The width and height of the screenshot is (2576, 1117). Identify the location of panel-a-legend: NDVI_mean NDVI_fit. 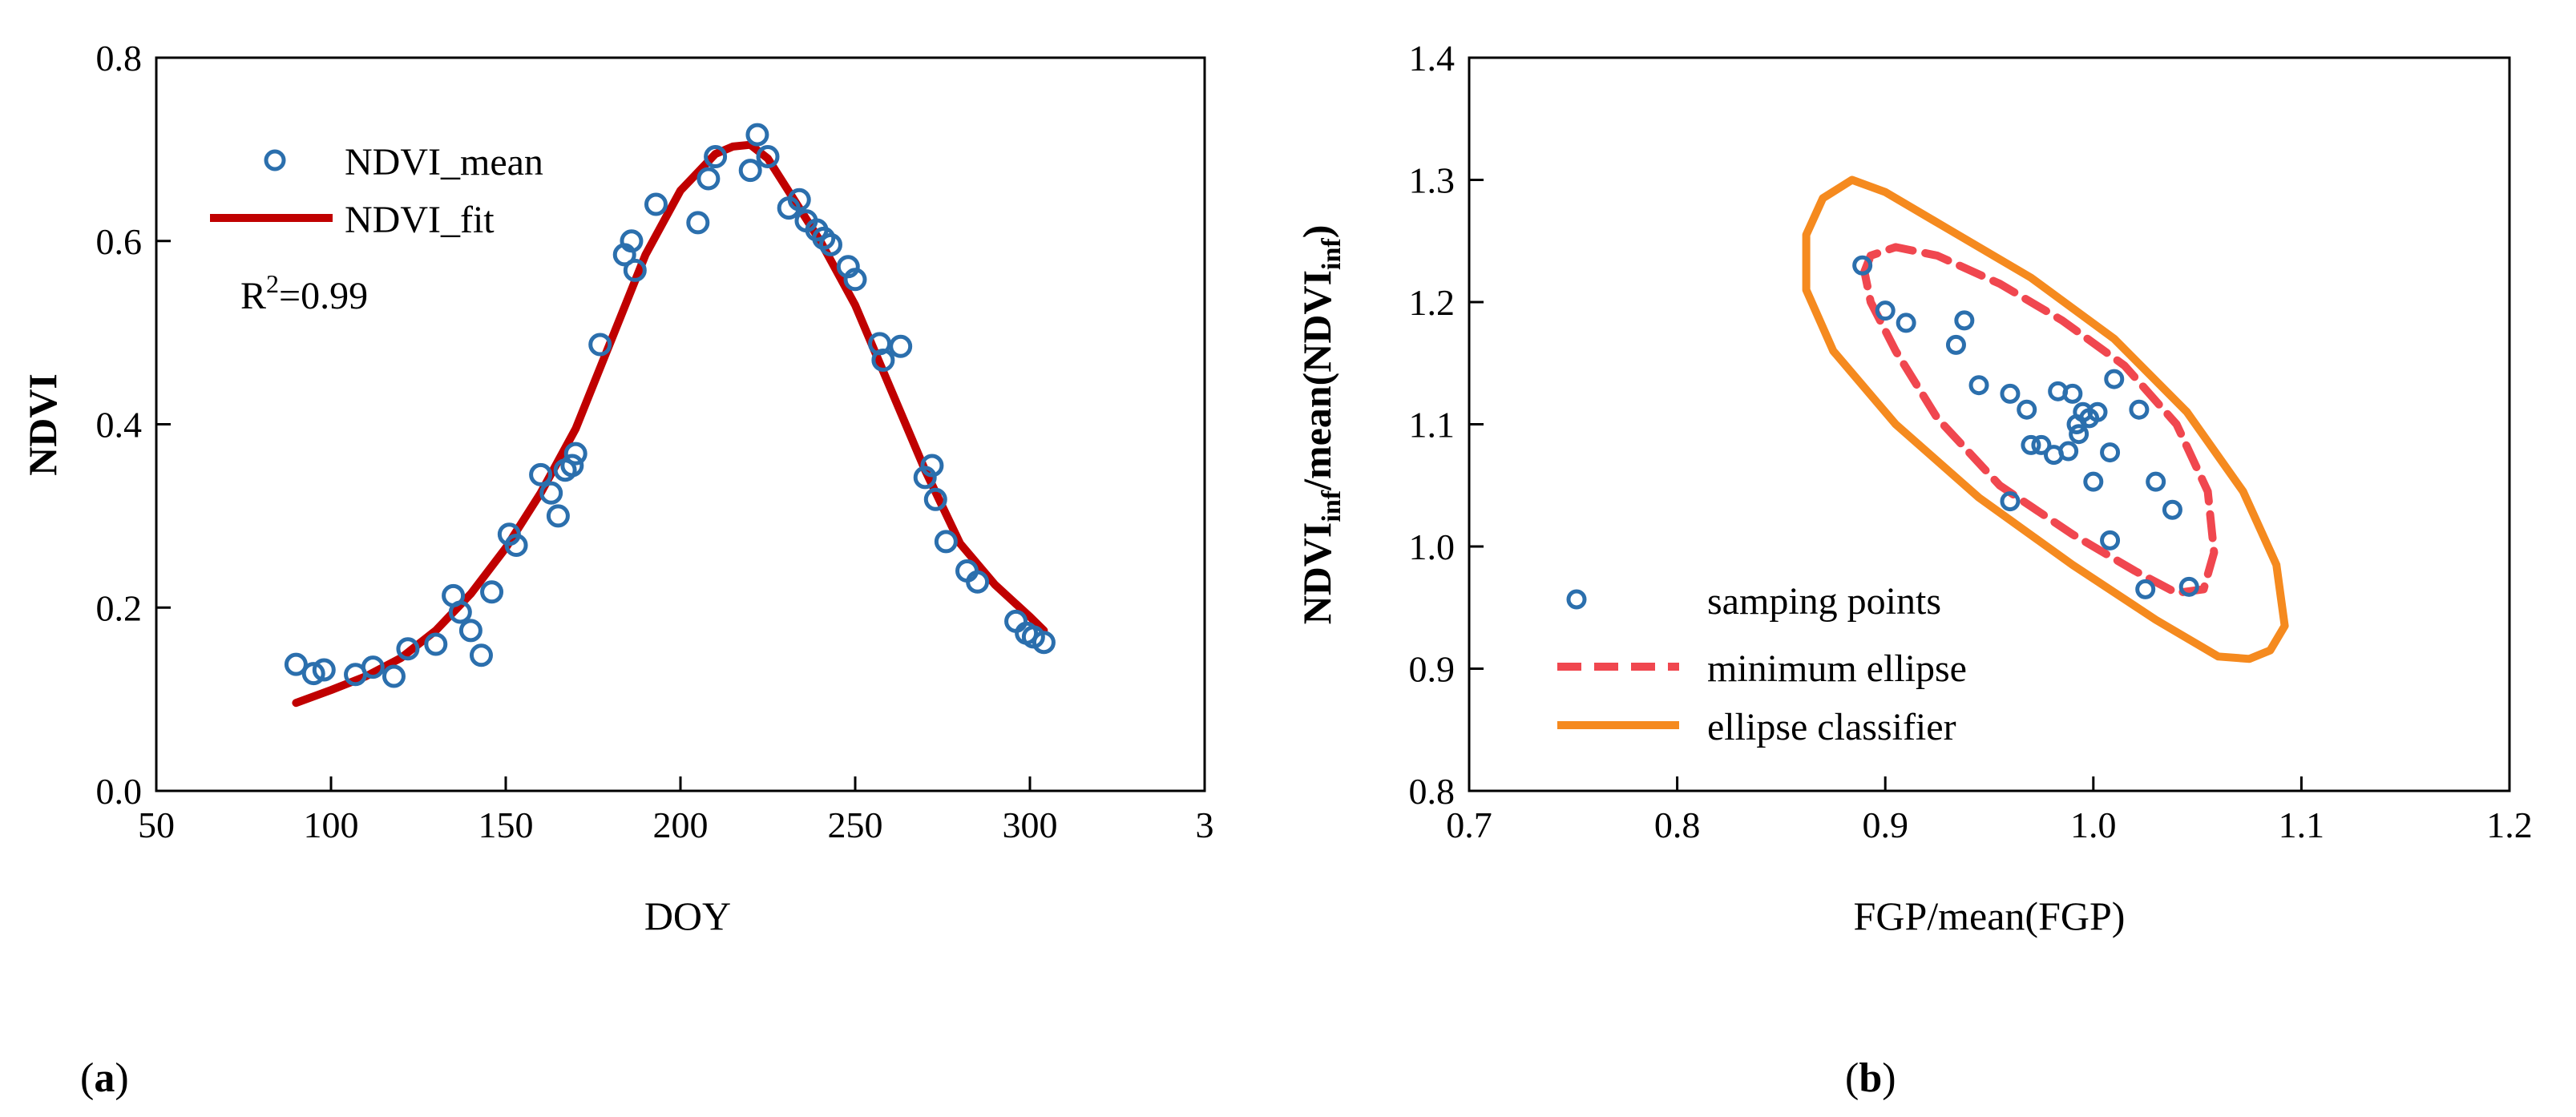
(376, 191).